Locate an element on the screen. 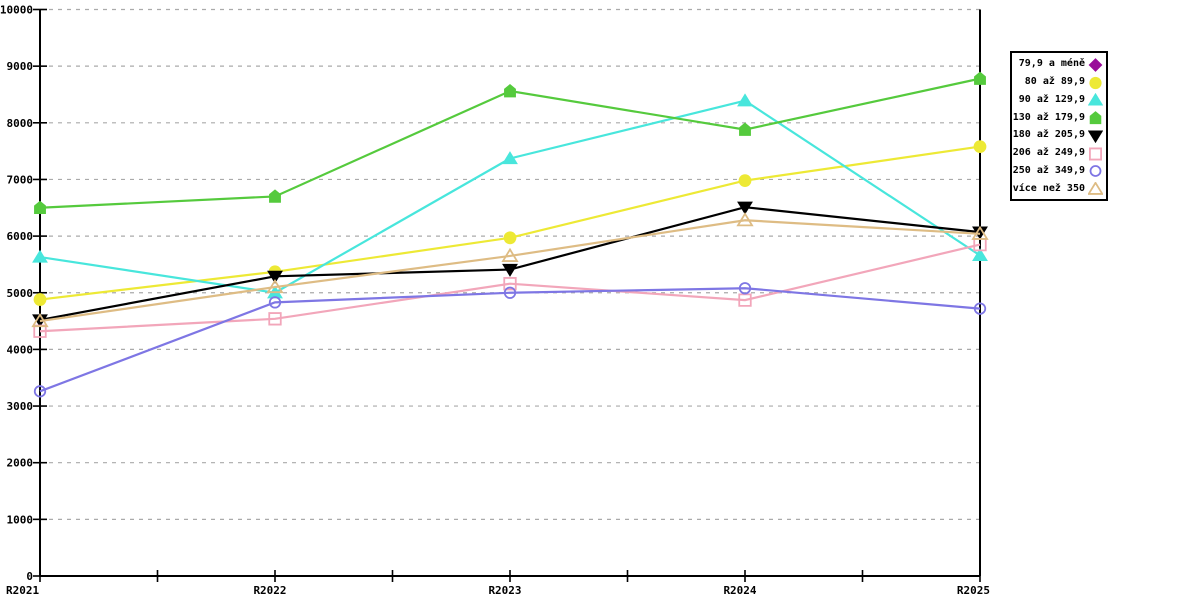  x-axis-labels: R2021 R2022 R2023 R2024 R2025 is located at coordinates (498, 590).